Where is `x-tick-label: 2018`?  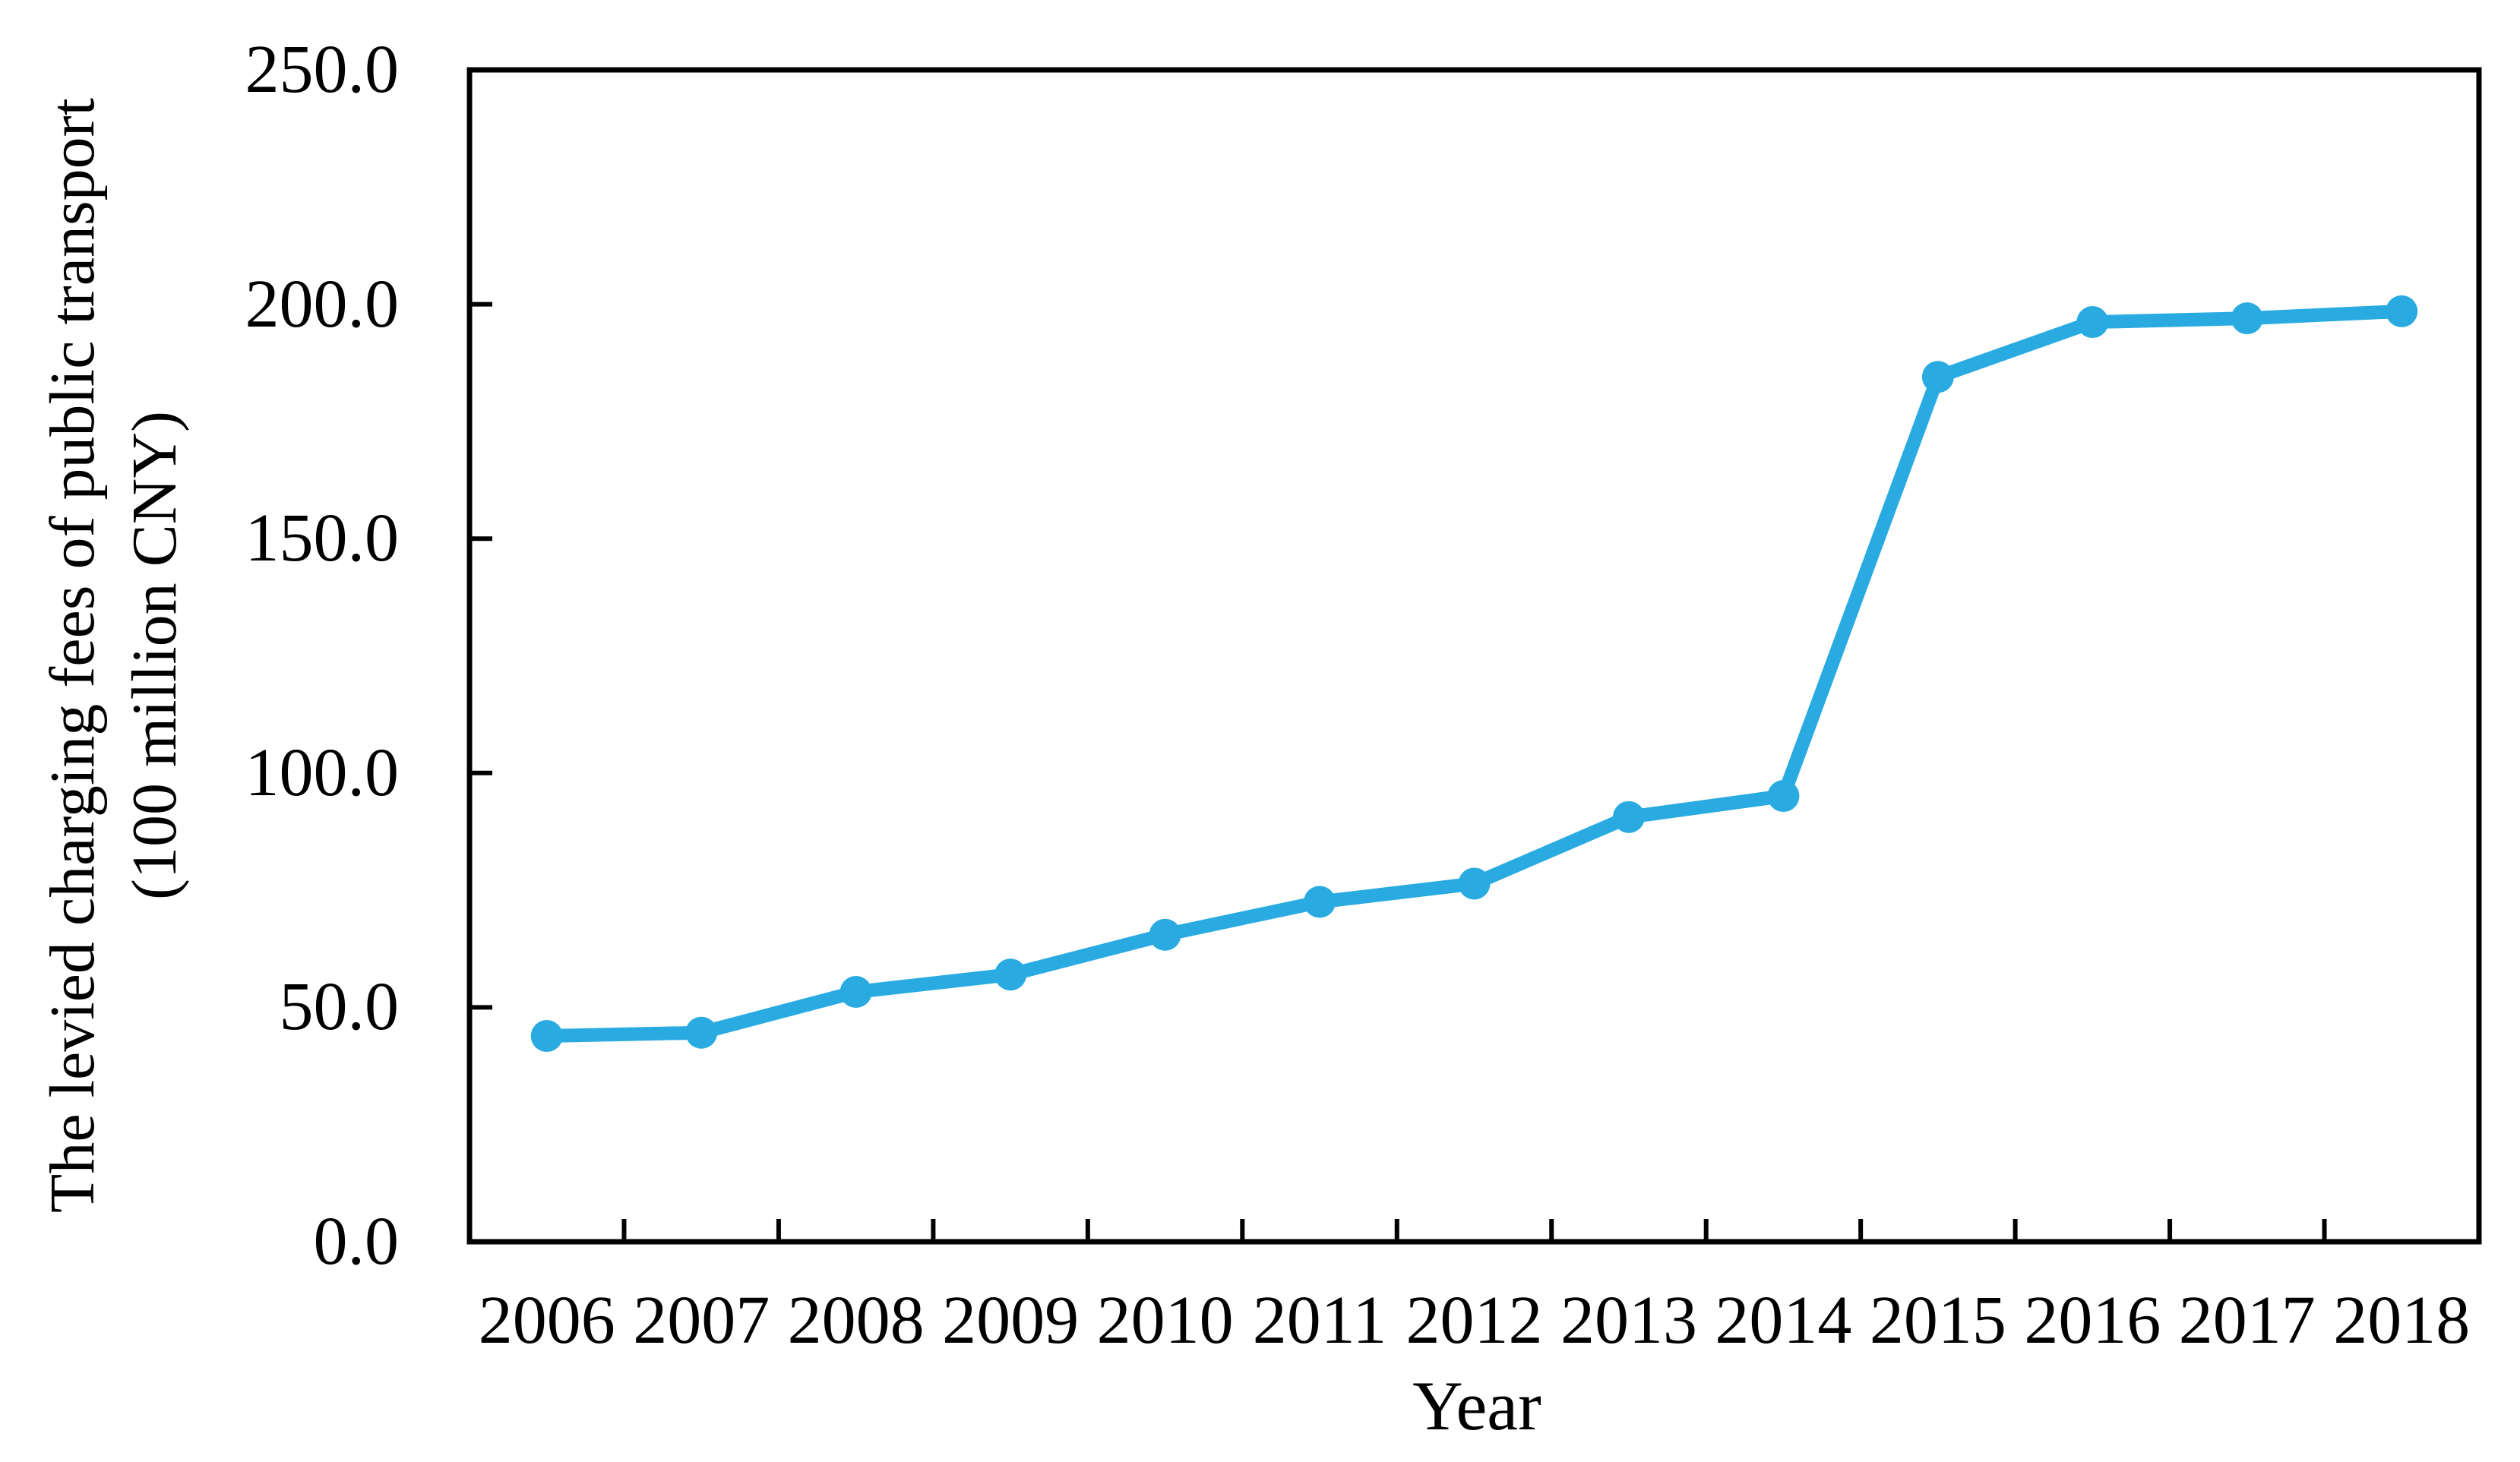 x-tick-label: 2018 is located at coordinates (2402, 1320).